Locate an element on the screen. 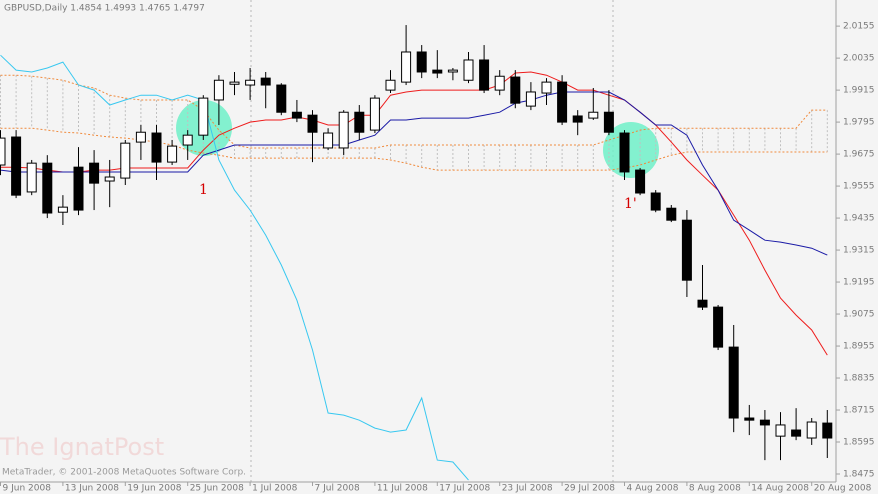 The image size is (878, 494). y-tick-label: 1.9795 is located at coordinates (859, 123).